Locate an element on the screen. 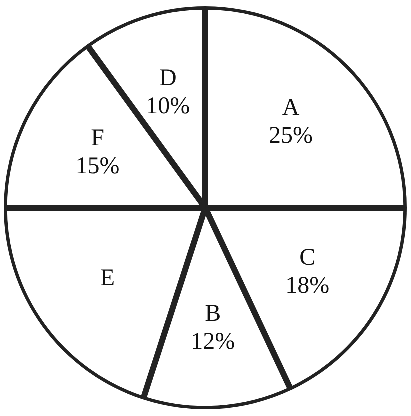 The height and width of the screenshot is (416, 411). slice-label: B is located at coordinates (213, 313).